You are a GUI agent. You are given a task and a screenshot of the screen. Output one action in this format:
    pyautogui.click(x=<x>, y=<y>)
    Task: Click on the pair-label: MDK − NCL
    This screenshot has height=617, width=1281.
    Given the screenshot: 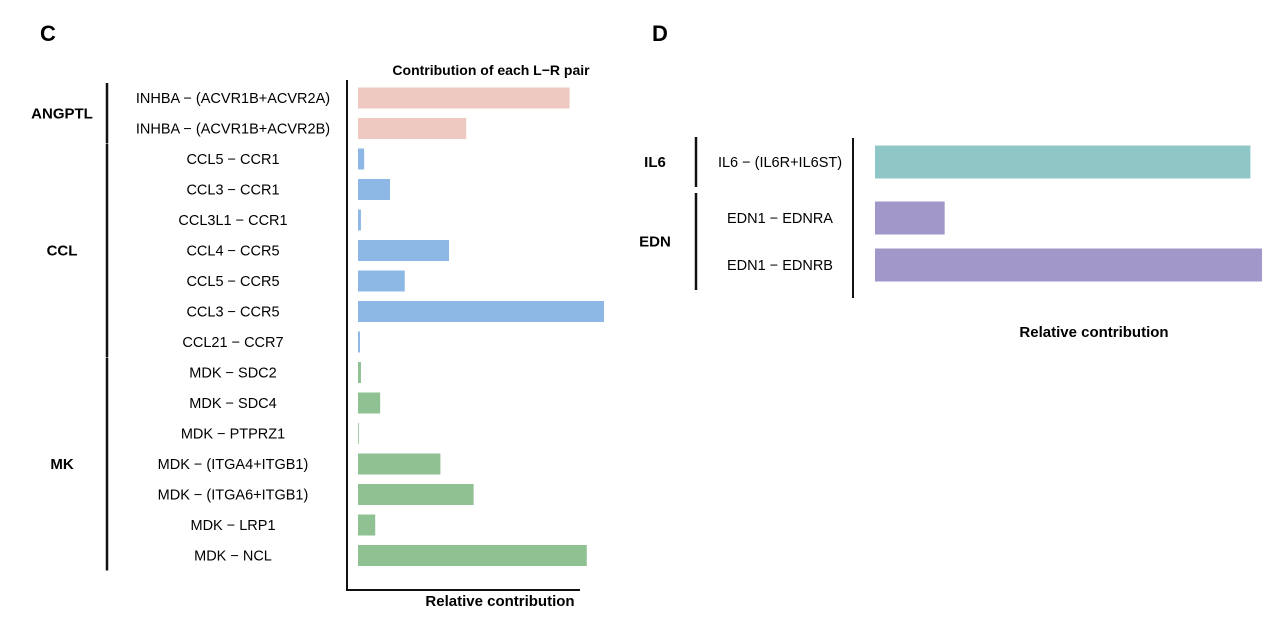 What is the action you would take?
    pyautogui.click(x=233, y=557)
    